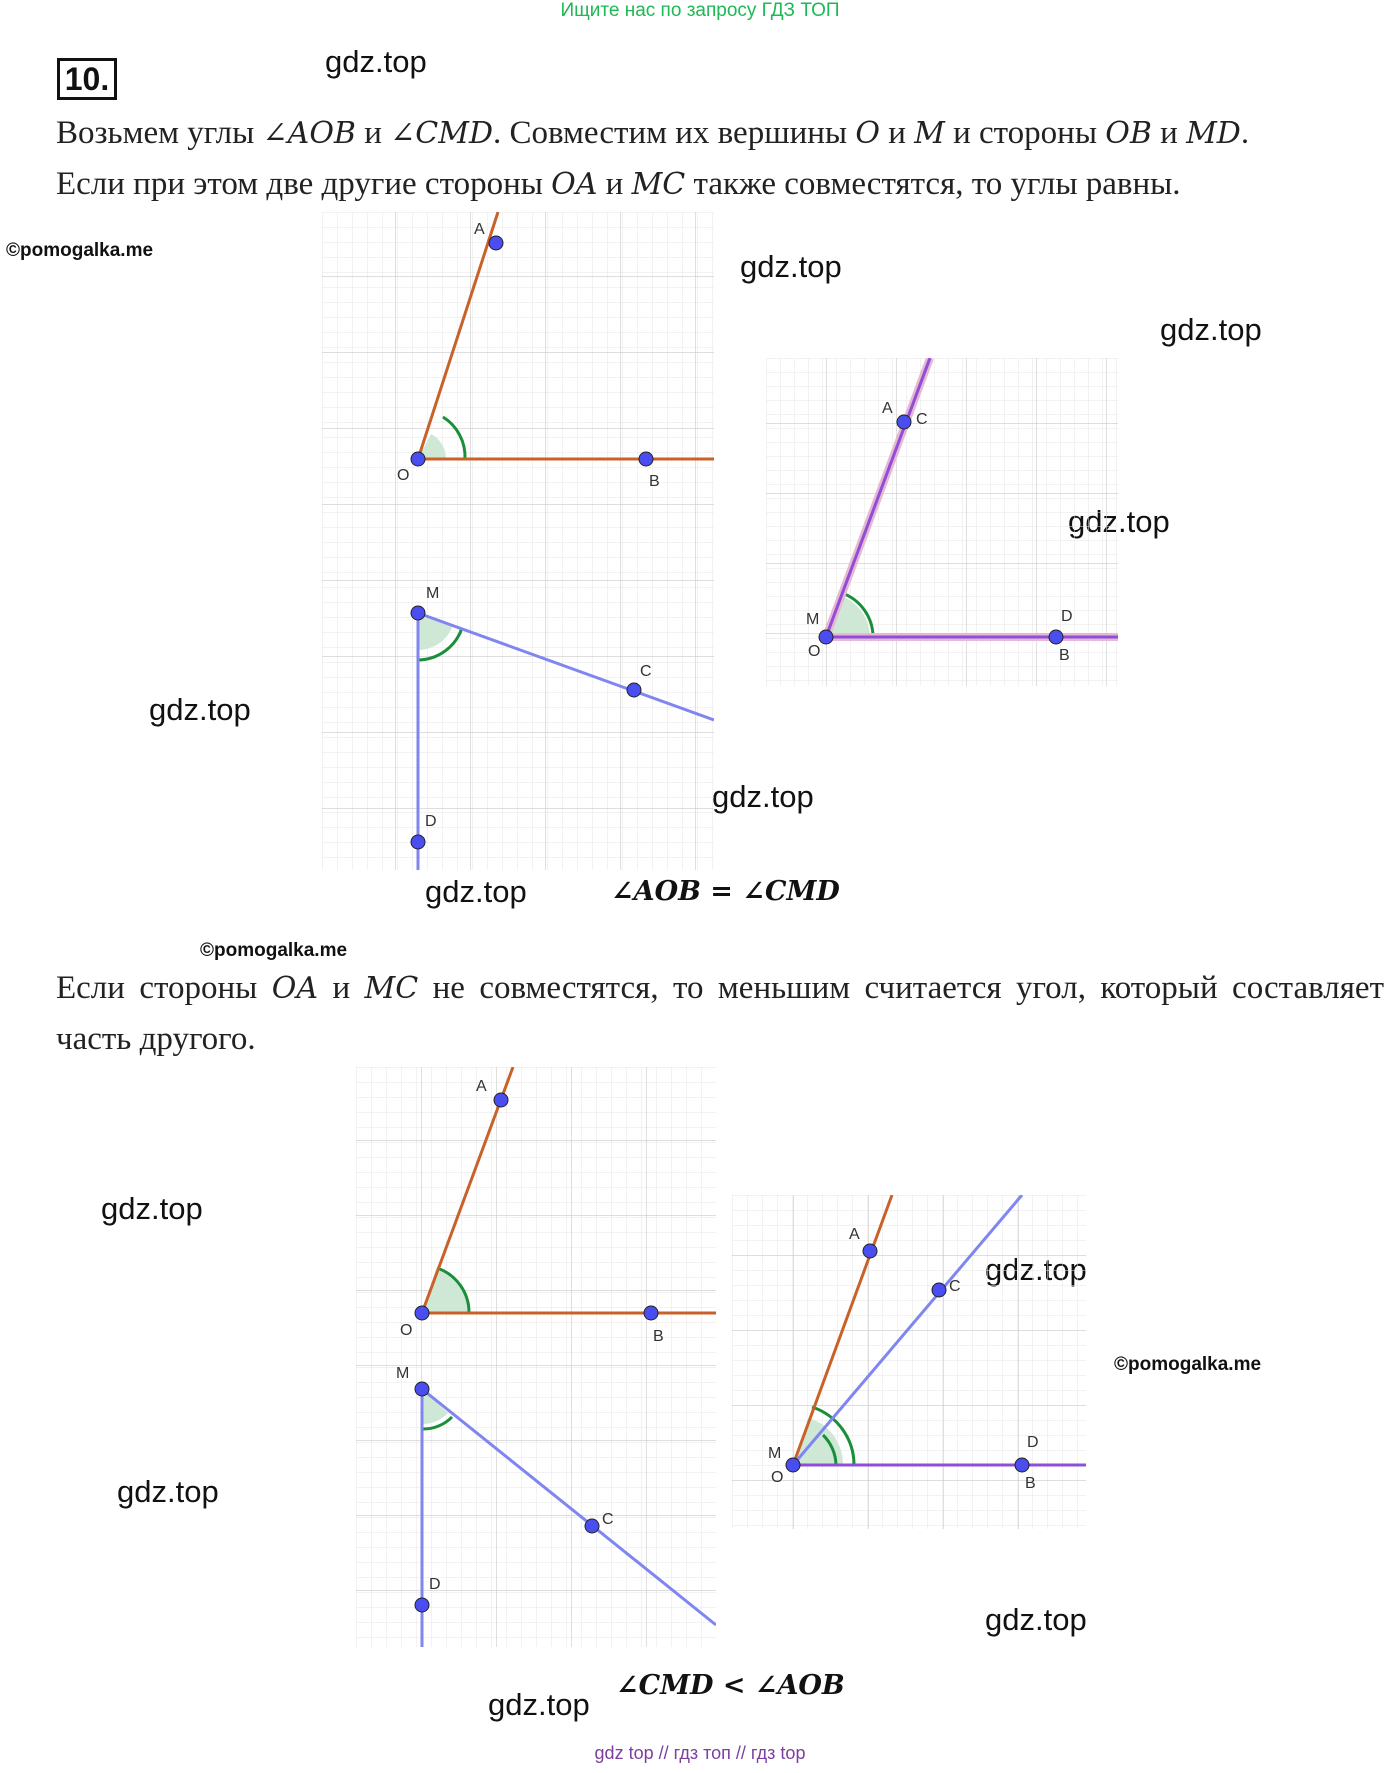 The image size is (1400, 1773). I want to click on text: . Совместим их вершины, so click(674, 133).